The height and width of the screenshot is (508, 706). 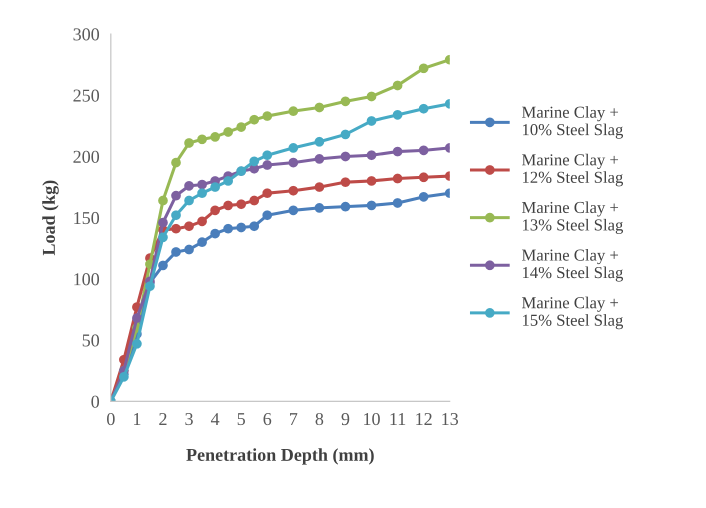 I want to click on x-tick-label: 3, so click(x=189, y=419).